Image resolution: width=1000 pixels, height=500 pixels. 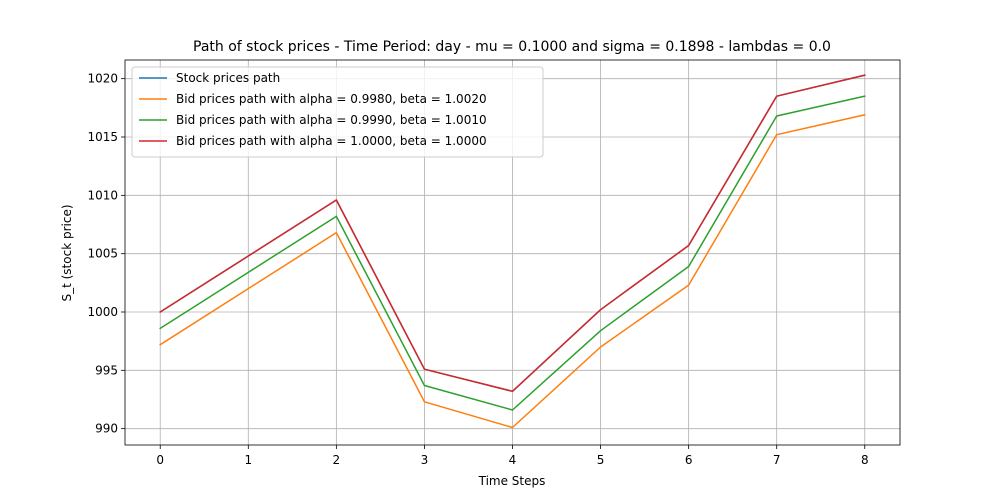 What do you see at coordinates (228, 78) in the screenshot?
I see `legend-entry: Stock prices path` at bounding box center [228, 78].